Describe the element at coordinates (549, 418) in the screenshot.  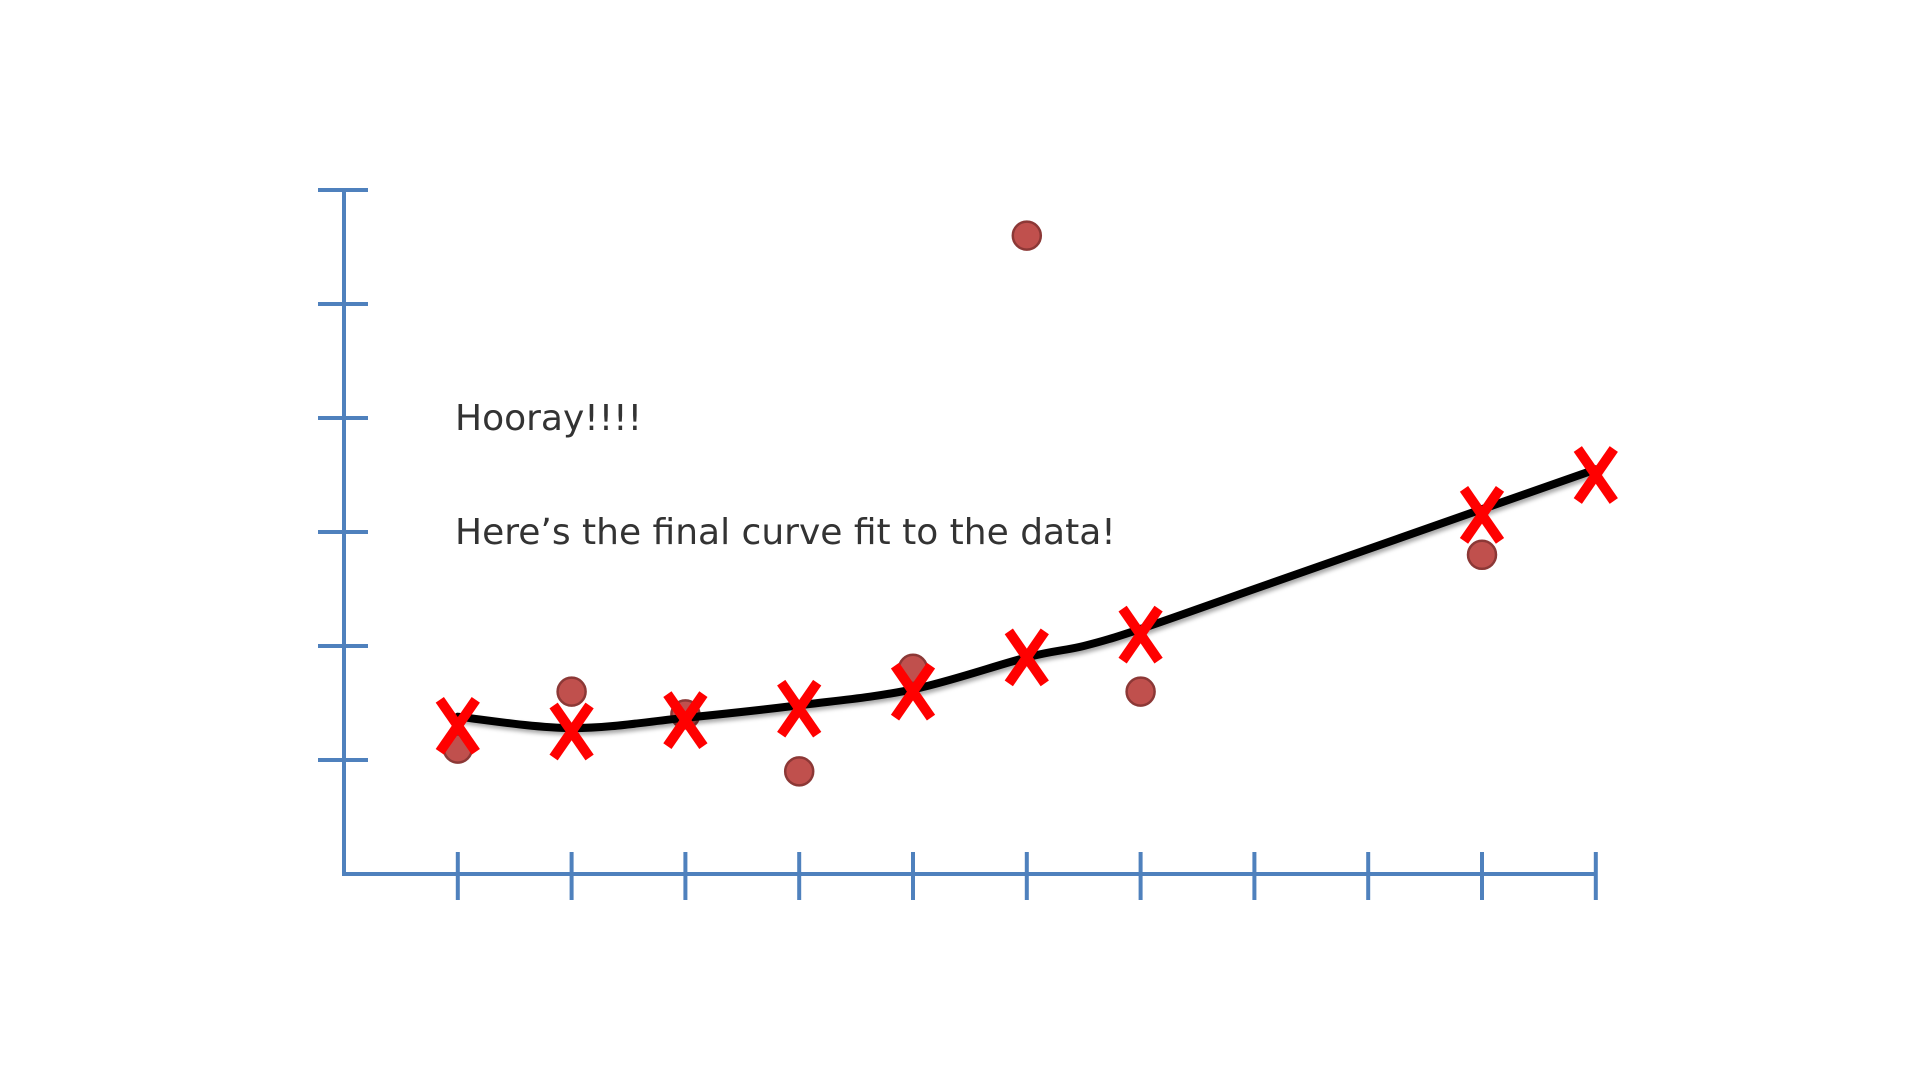
I see `slide-heading: Hooray!!!!` at that location.